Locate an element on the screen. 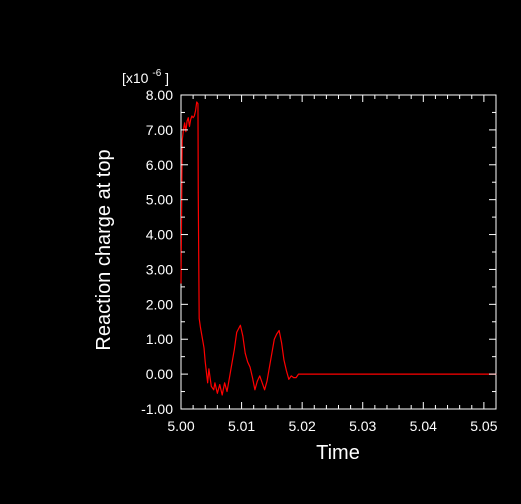 This screenshot has width=521, height=504. y-tick-label: 1.00 is located at coordinates (159, 339).